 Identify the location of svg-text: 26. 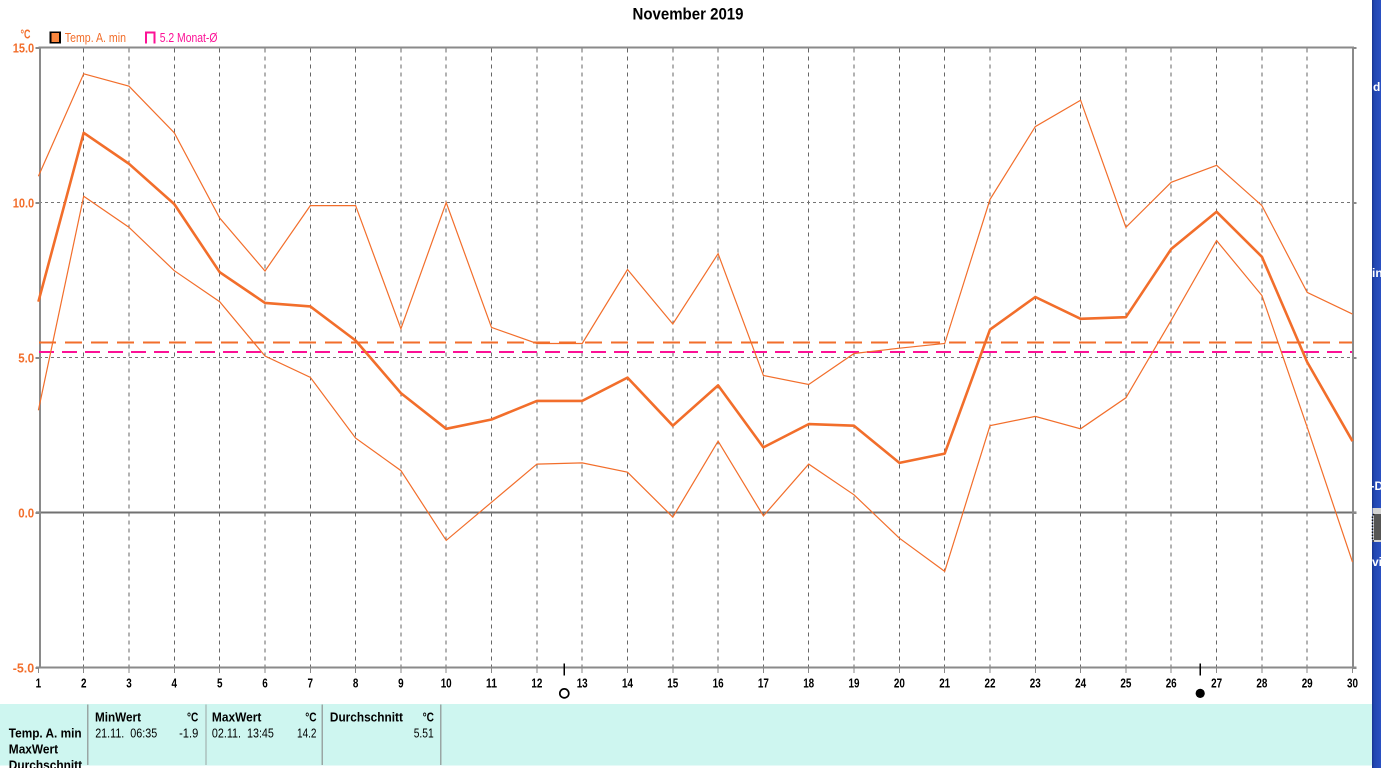
(1171, 682).